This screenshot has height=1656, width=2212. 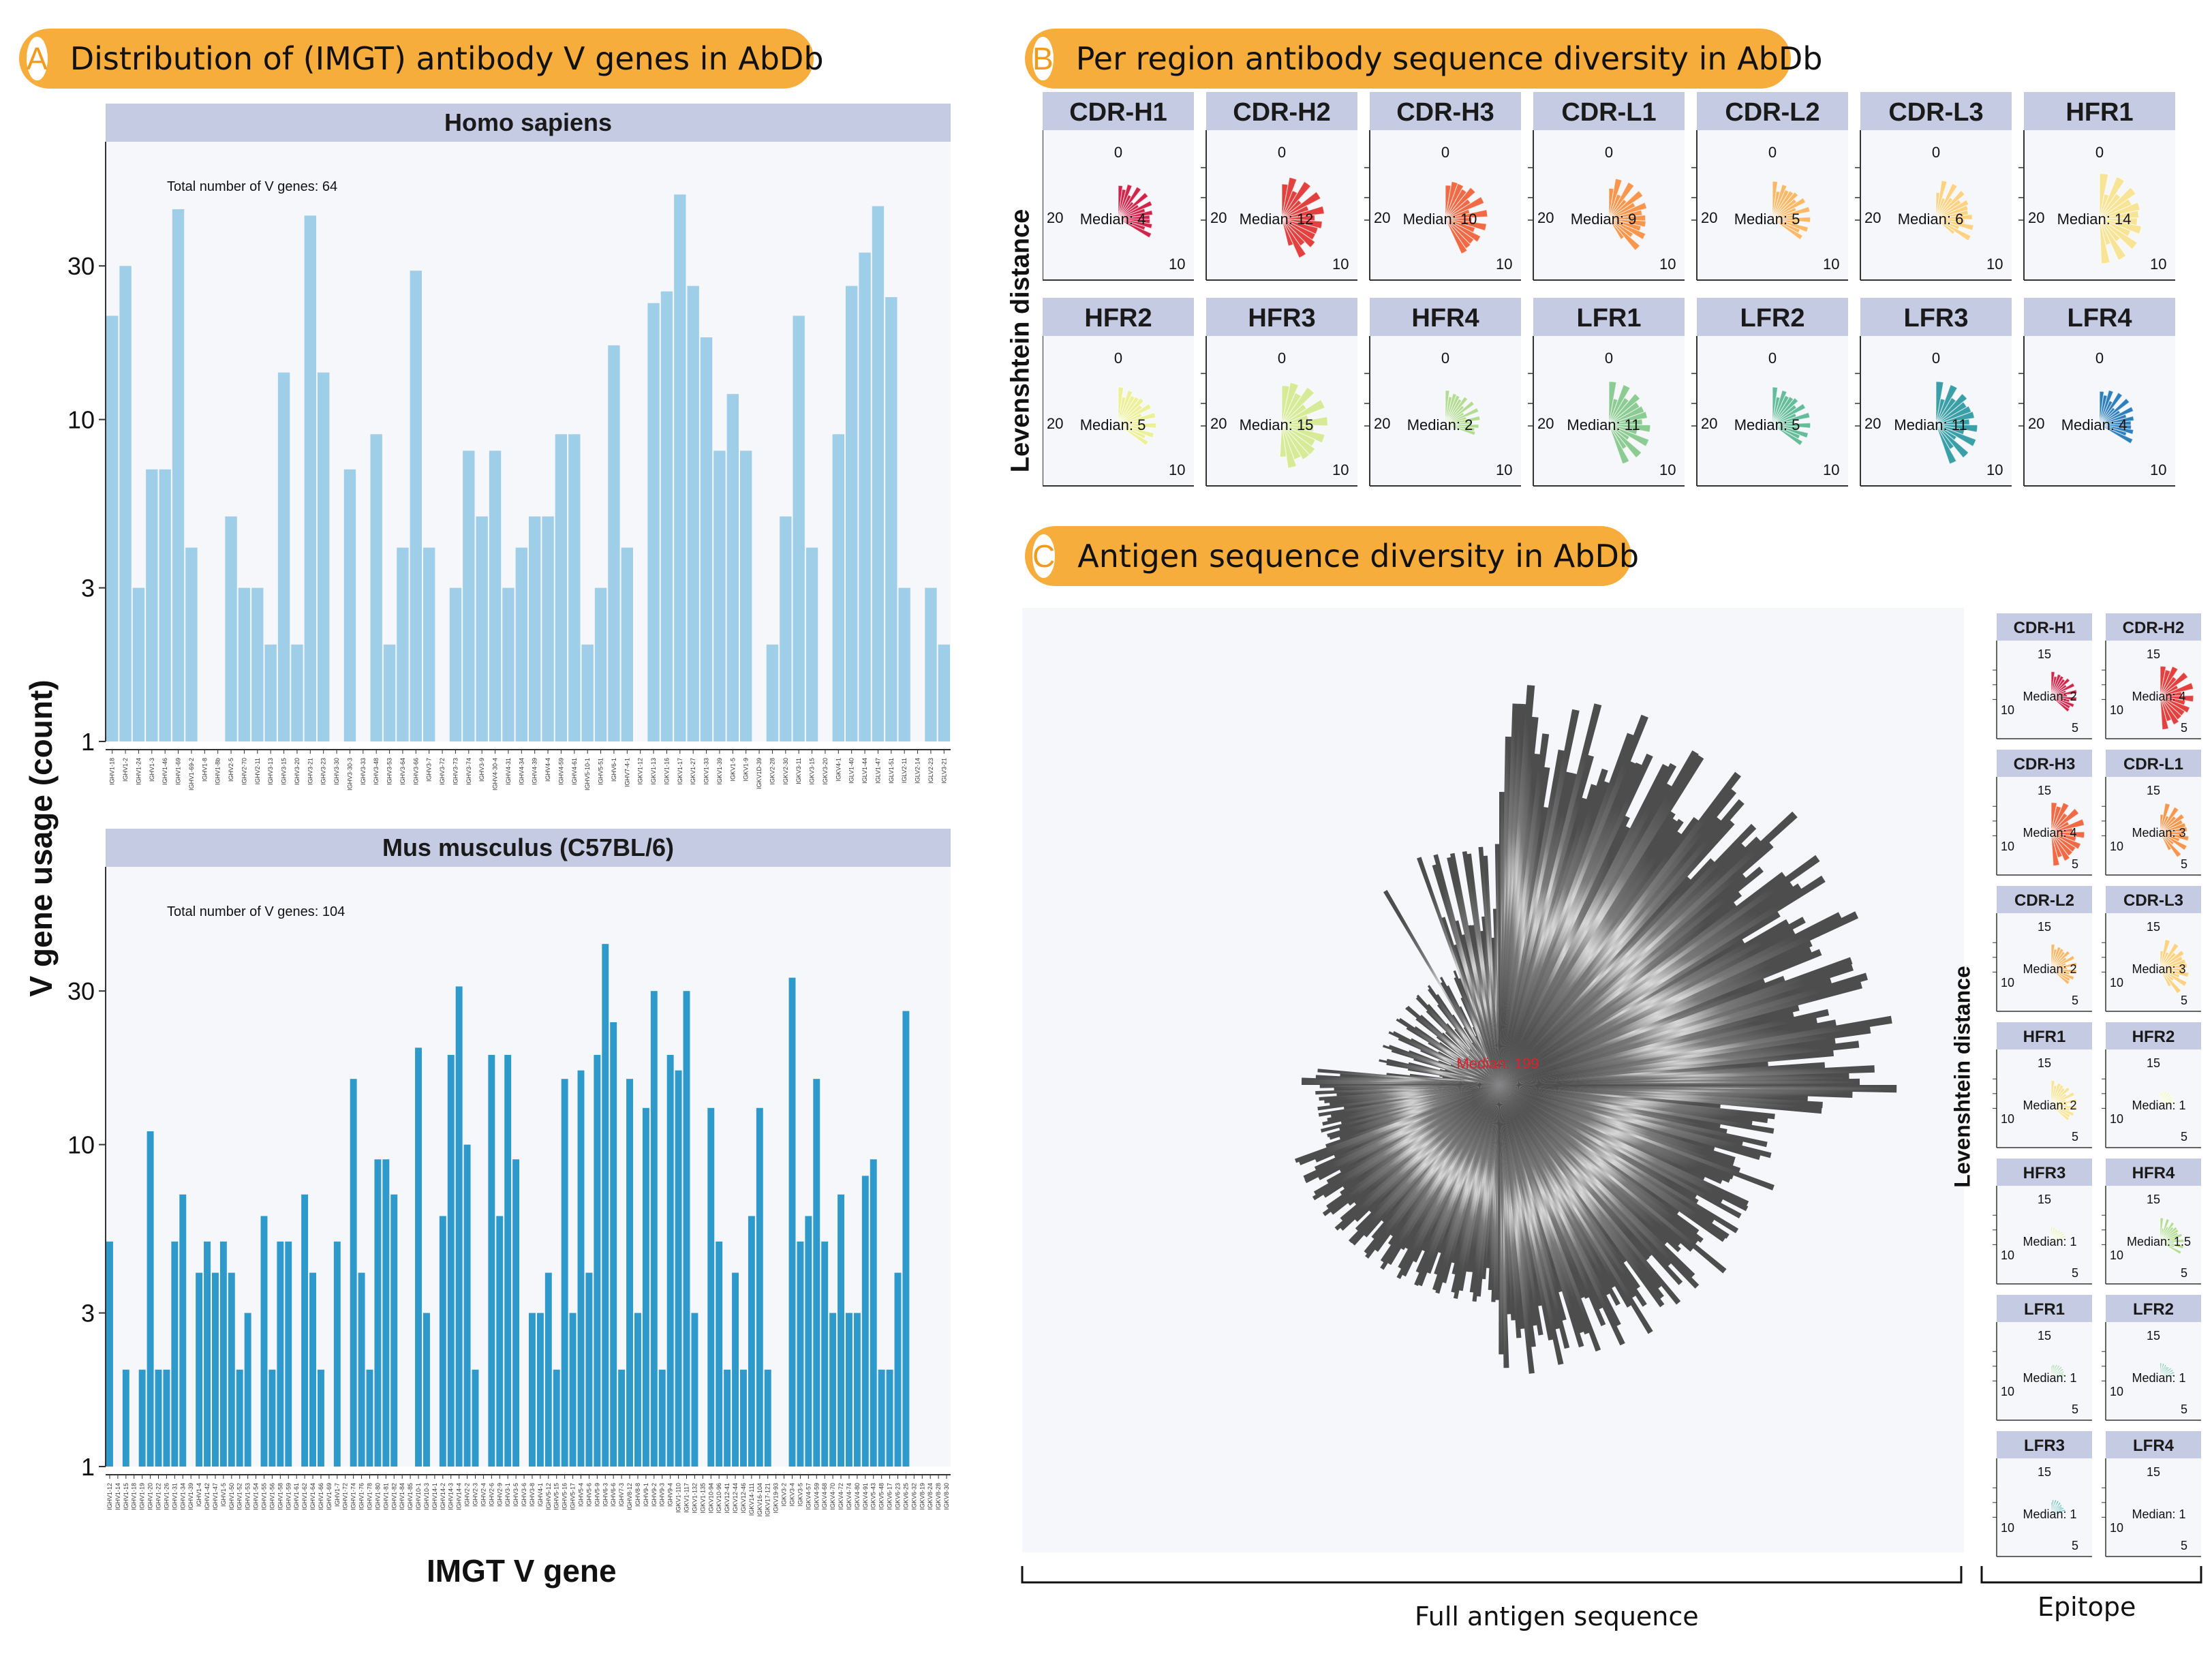 What do you see at coordinates (1118, 392) in the screenshot?
I see `region-facet-hfr2: HFR2 0 20 10 Median: 5` at bounding box center [1118, 392].